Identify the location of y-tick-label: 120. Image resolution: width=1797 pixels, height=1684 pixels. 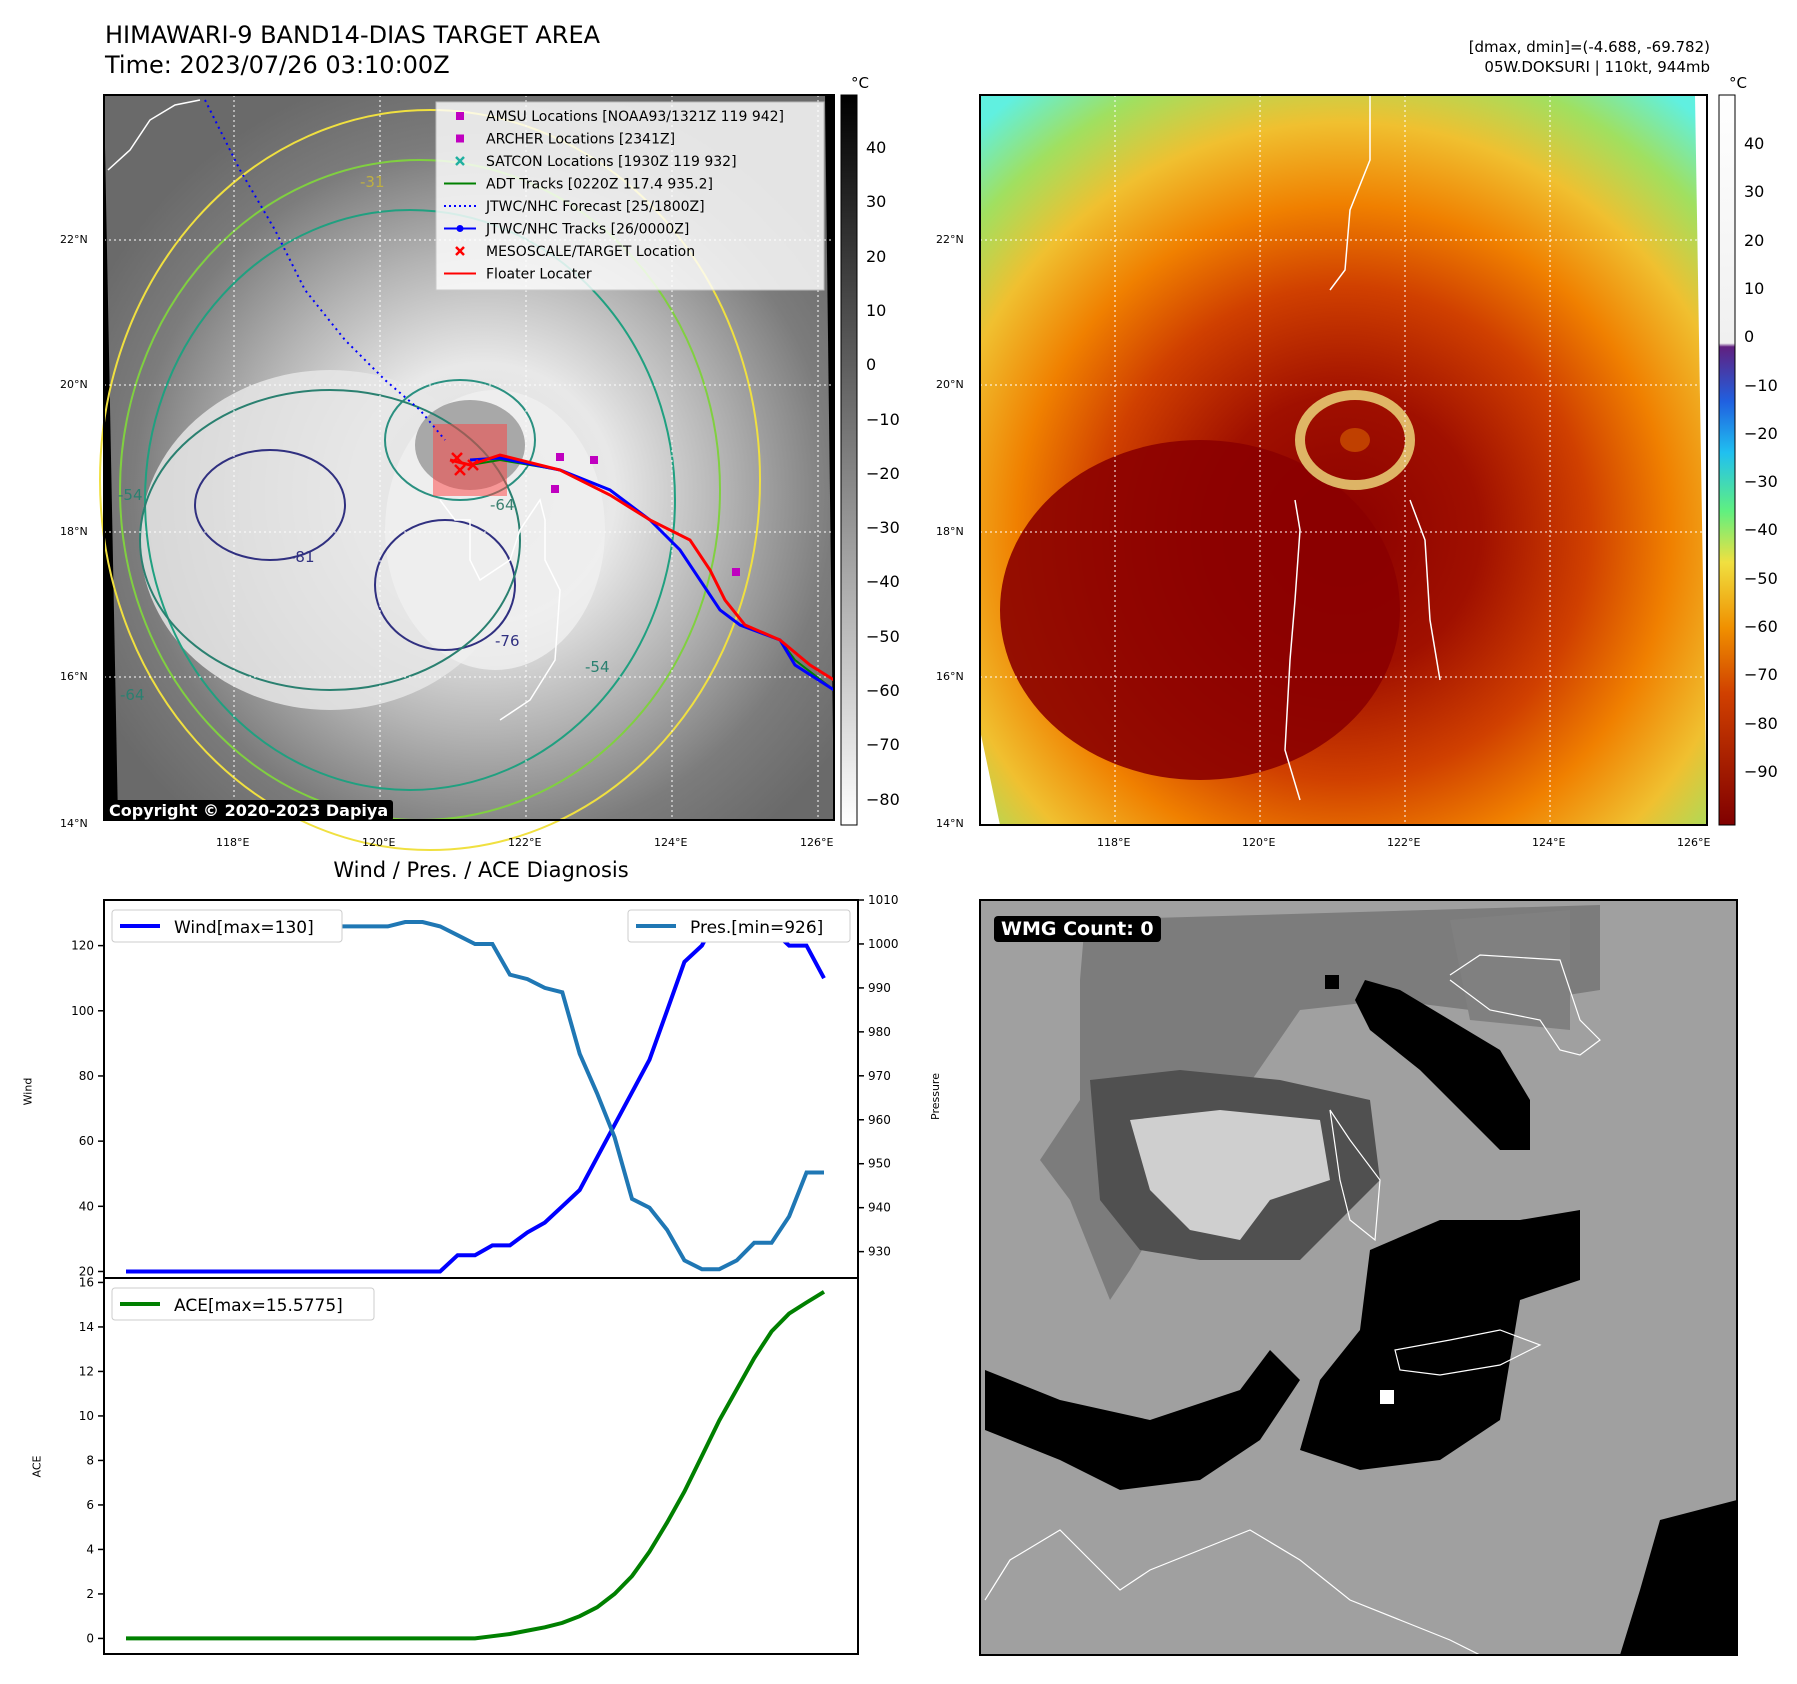
(82, 946).